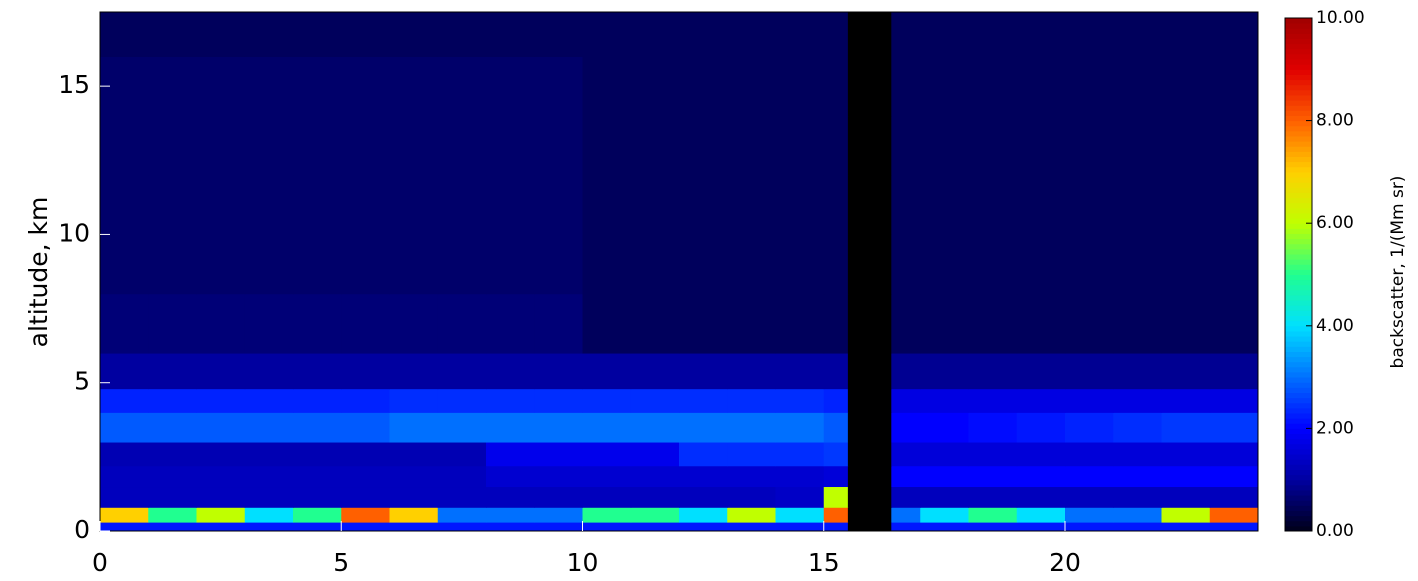 The height and width of the screenshot is (581, 1418). I want to click on colorbar-tick-label: 8.00, so click(1335, 121).